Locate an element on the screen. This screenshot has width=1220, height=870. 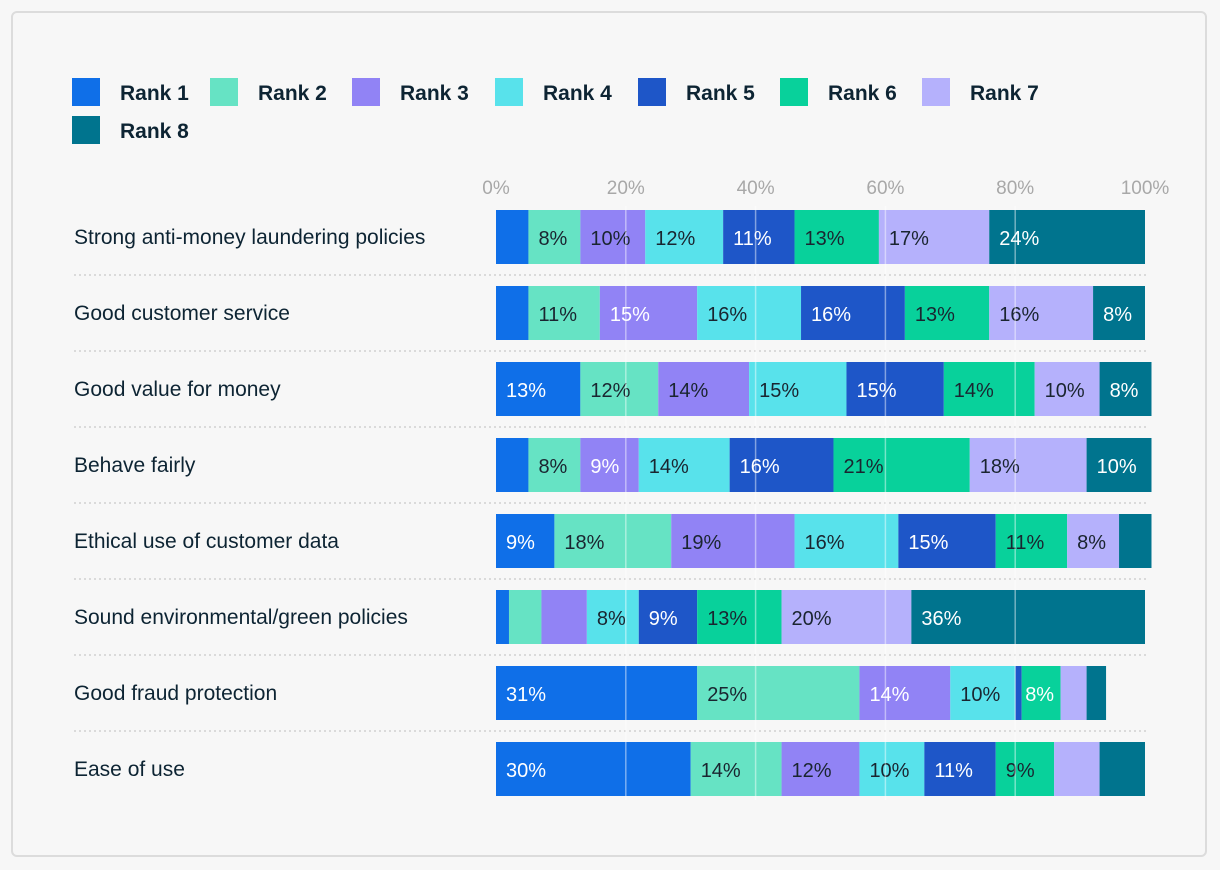
legend-label-rank-2: Rank 2 is located at coordinates (292, 93).